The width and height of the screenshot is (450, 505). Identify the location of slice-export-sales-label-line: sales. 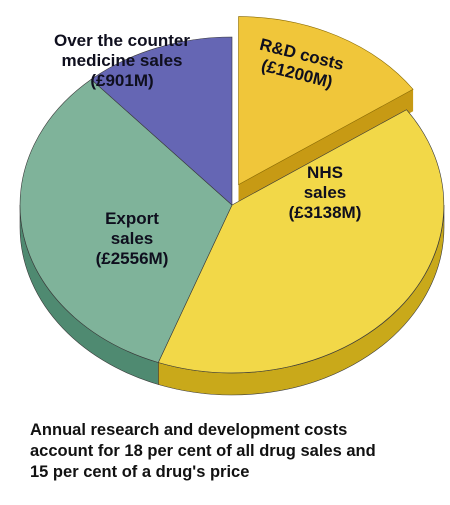
(132, 238).